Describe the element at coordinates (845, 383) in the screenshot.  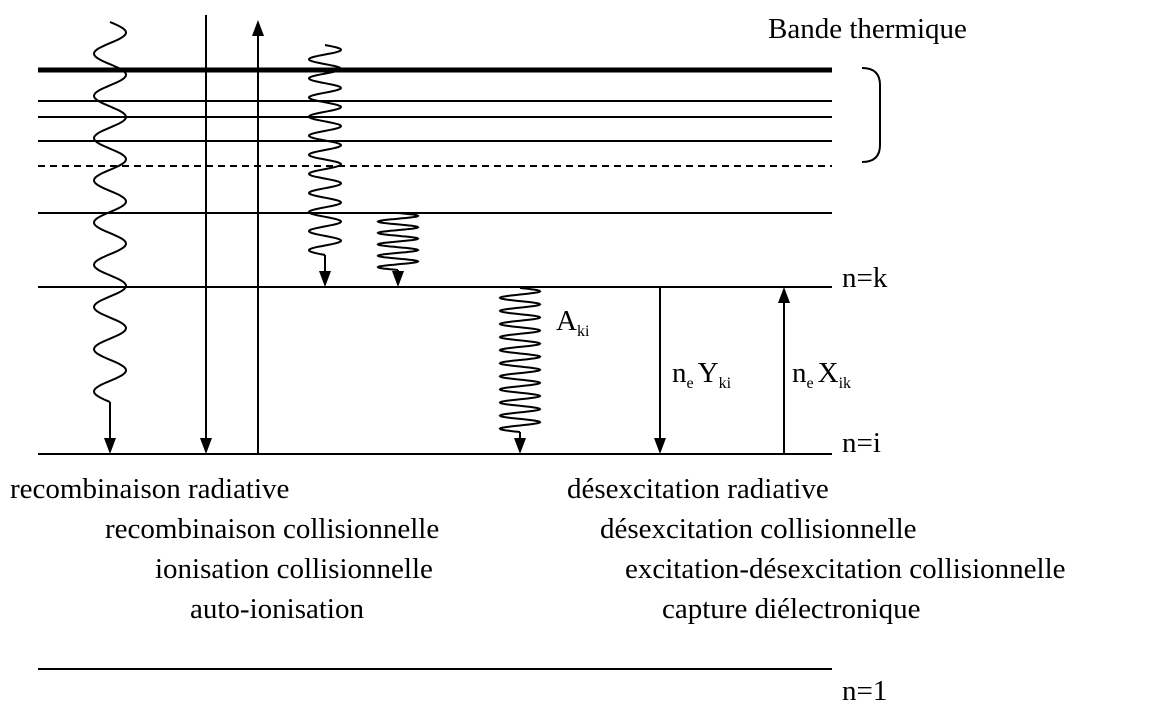
I see `rate-sub: ik` at that location.